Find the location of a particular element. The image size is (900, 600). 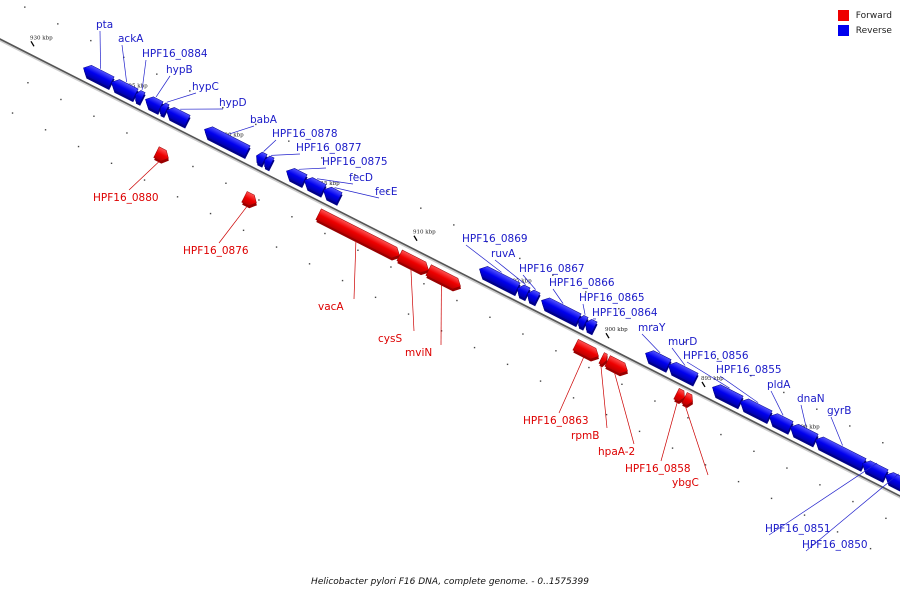

tick-label-4: 910 kbp is located at coordinates (424, 233).